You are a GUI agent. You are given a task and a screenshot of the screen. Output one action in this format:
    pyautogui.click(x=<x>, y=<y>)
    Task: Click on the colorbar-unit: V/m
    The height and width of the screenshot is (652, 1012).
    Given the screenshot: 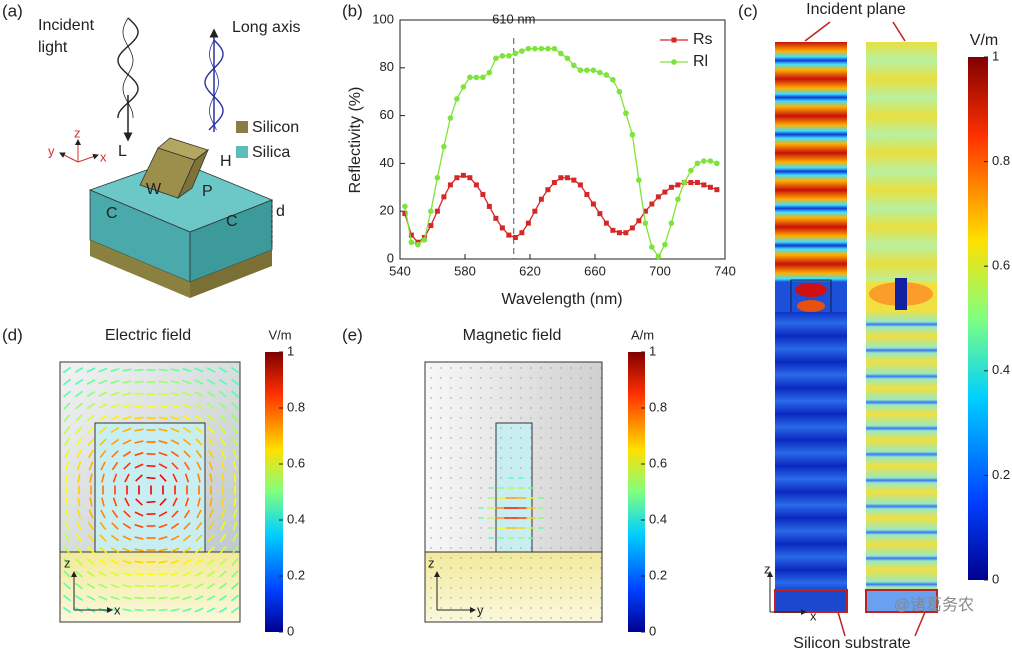 What is the action you would take?
    pyautogui.click(x=984, y=40)
    